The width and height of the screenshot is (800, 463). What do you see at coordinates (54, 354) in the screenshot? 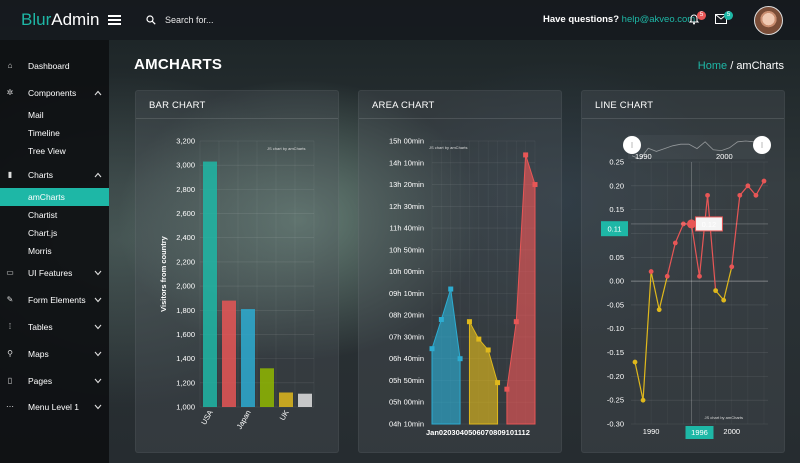
I see `sidebar-item-maps: ⚲ Maps` at bounding box center [54, 354].